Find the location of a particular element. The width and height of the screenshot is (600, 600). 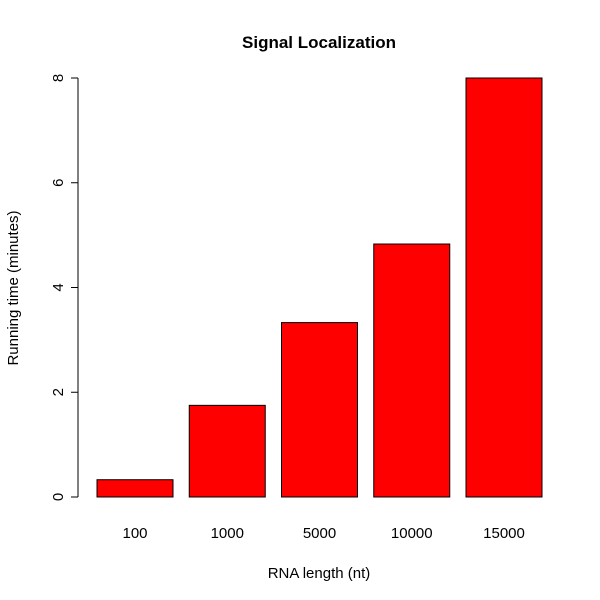

x-tick-label: 15000 is located at coordinates (504, 533).